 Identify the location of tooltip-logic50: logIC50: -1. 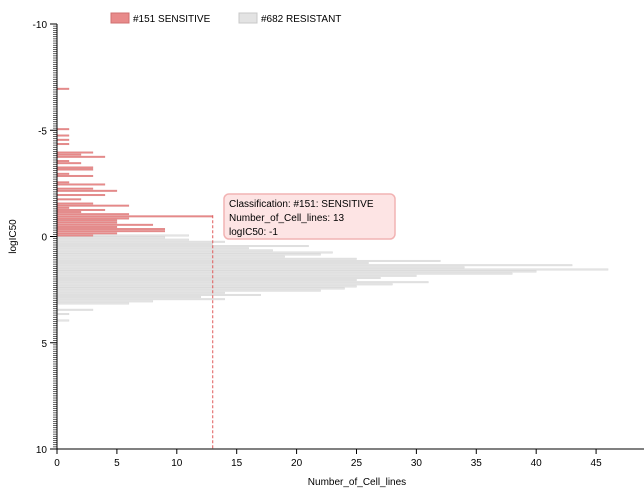
(253, 232).